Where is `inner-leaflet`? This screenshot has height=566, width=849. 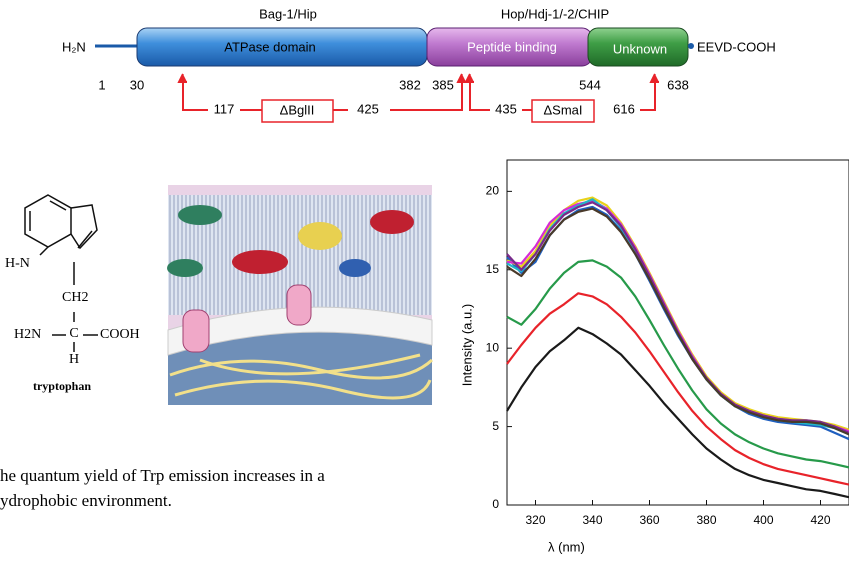
inner-leaflet is located at coordinates (300, 331).